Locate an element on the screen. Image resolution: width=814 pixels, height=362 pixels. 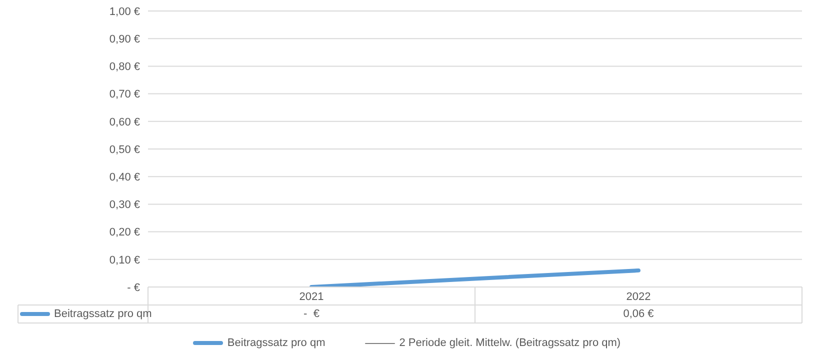
legend-label: 2 Periode gleit. Mittelw. (Beitragssatz pro qm) is located at coordinates (510, 343).